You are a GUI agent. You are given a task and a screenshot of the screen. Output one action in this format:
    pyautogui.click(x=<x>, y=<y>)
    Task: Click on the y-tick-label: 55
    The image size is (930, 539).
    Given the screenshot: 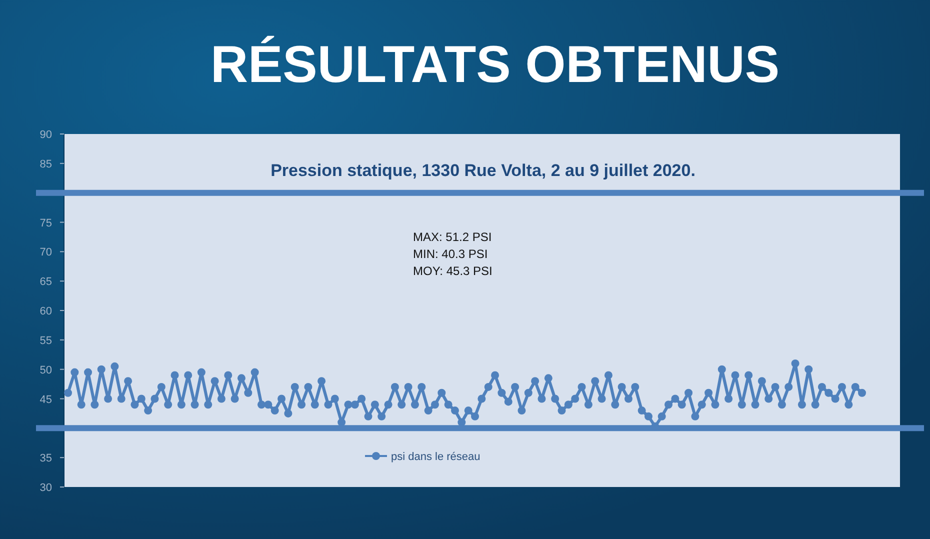 What is the action you would take?
    pyautogui.click(x=46, y=340)
    